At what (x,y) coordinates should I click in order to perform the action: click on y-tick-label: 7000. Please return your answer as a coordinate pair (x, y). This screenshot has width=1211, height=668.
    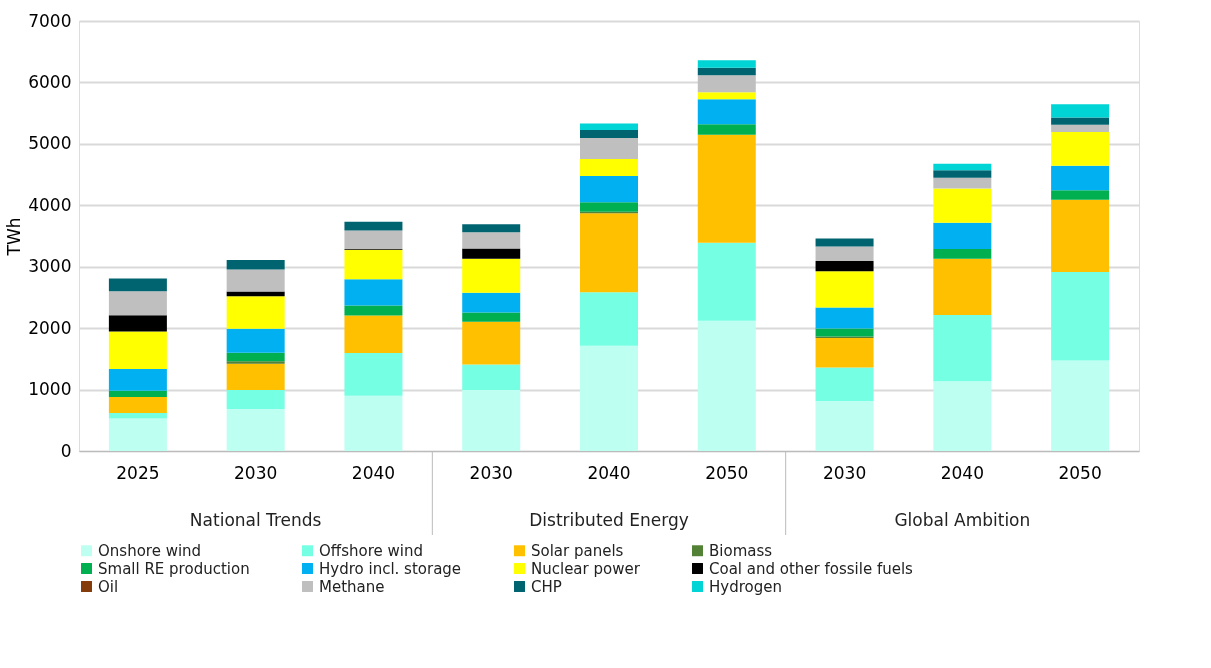
    Looking at the image, I should click on (50, 20).